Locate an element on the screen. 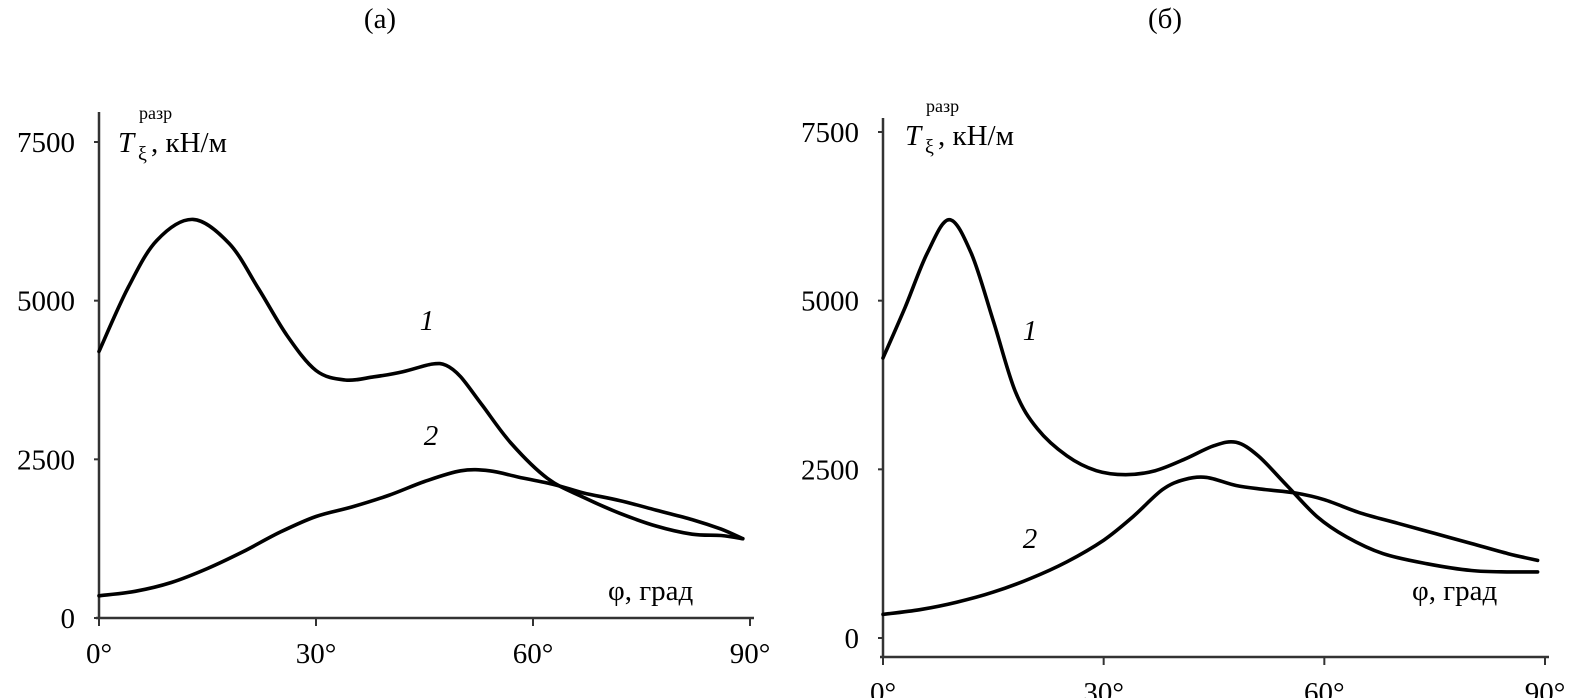  panel-title: (а) is located at coordinates (380, 19).